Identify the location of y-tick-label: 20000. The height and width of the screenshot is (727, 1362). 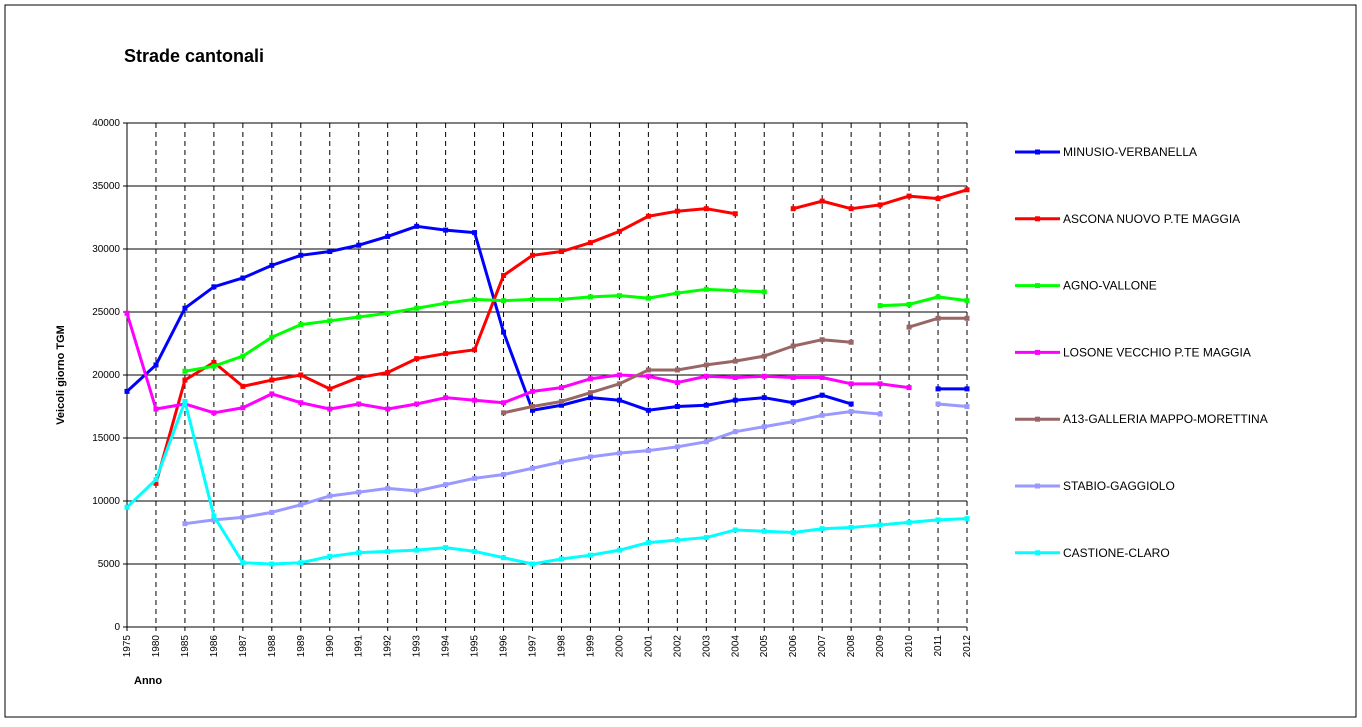
(106, 375).